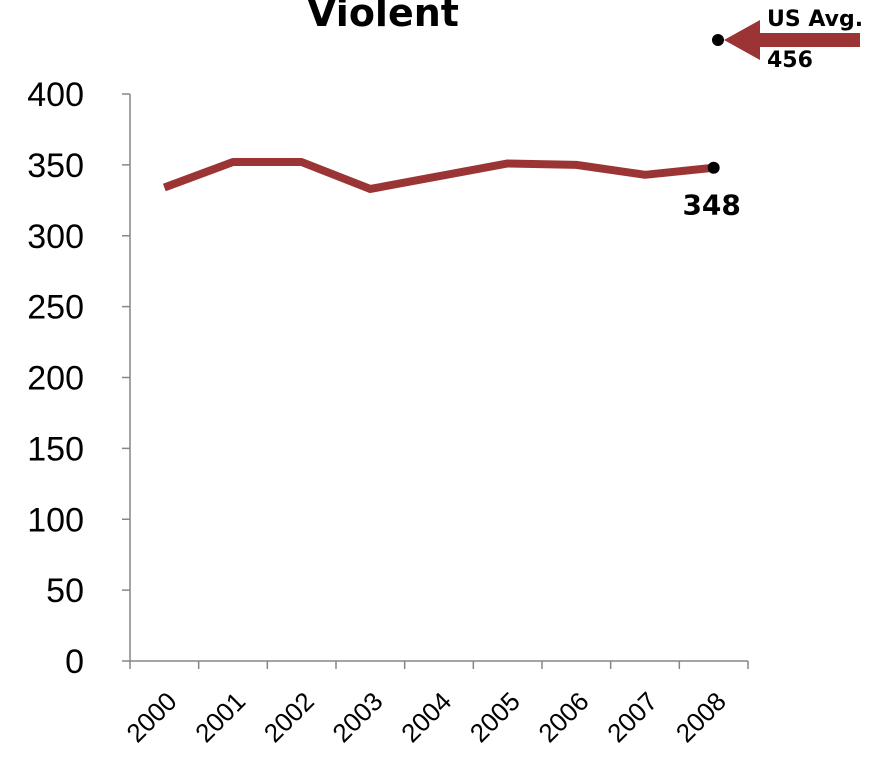 This screenshot has height=773, width=869. I want to click on x-tick-label: 2008, so click(701, 717).